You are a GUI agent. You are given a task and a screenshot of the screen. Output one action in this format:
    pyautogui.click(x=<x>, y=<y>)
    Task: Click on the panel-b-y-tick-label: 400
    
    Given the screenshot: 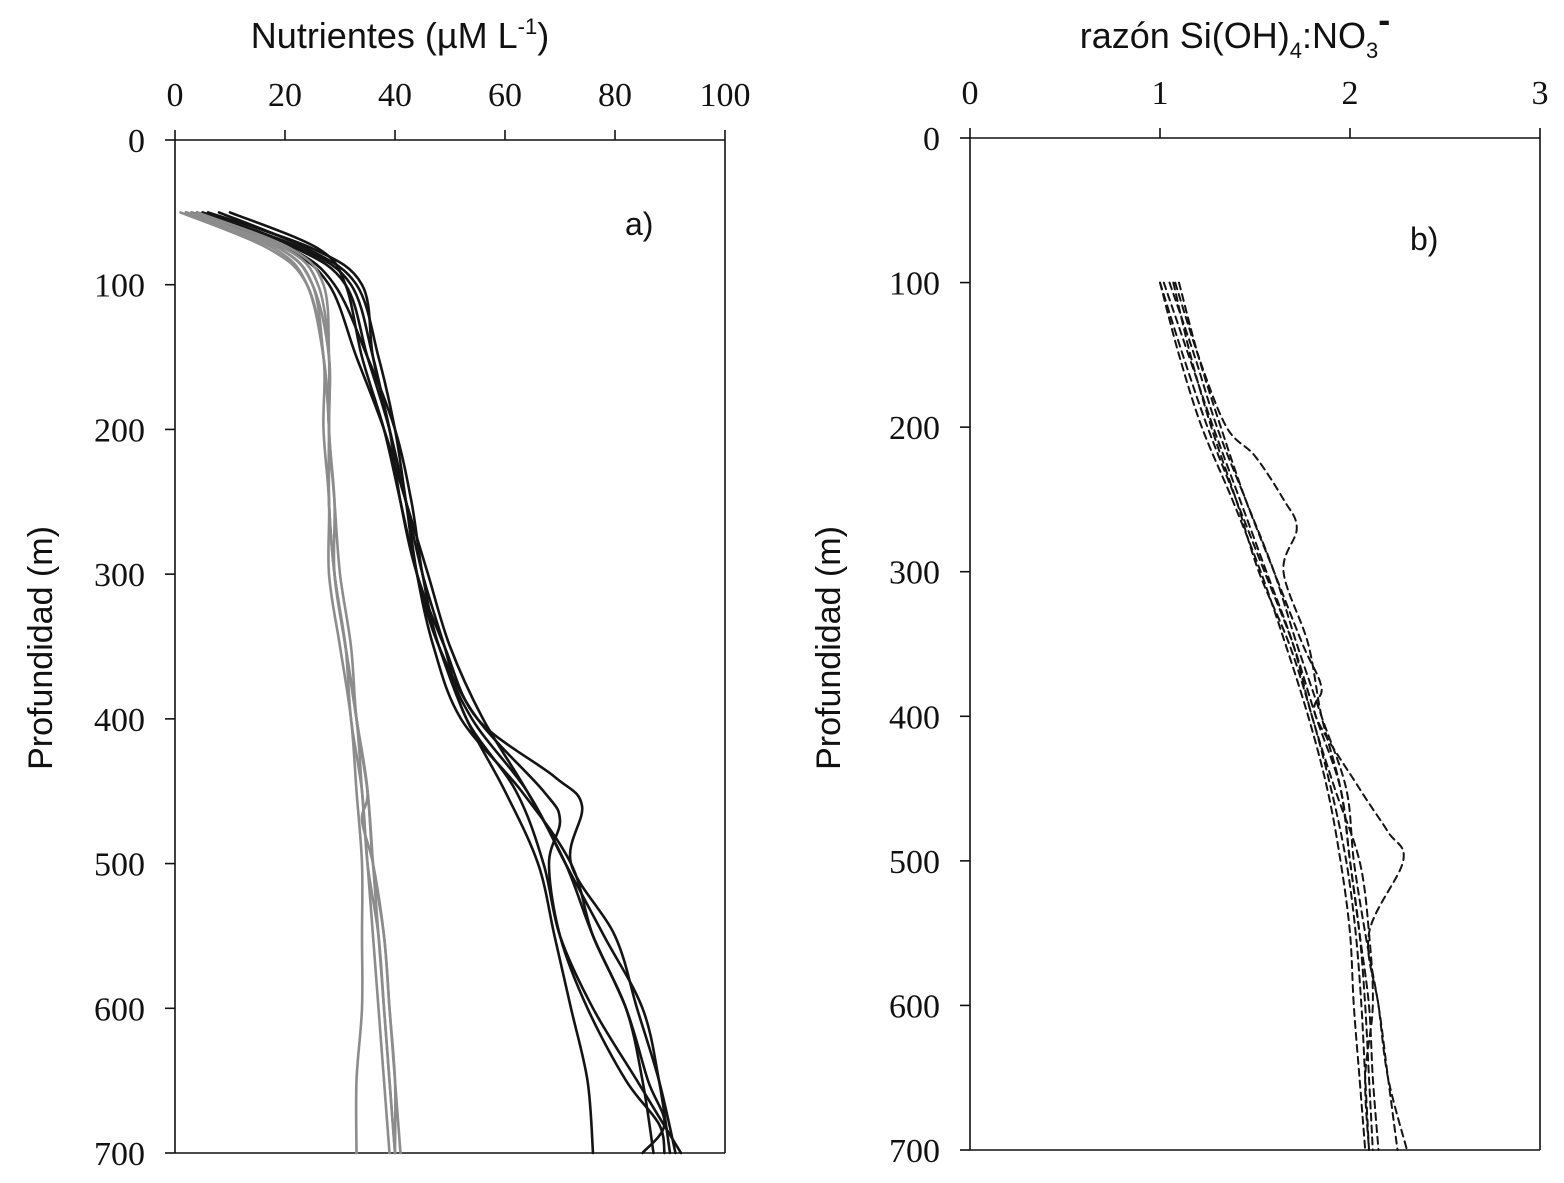 What is the action you would take?
    pyautogui.click(x=914, y=717)
    